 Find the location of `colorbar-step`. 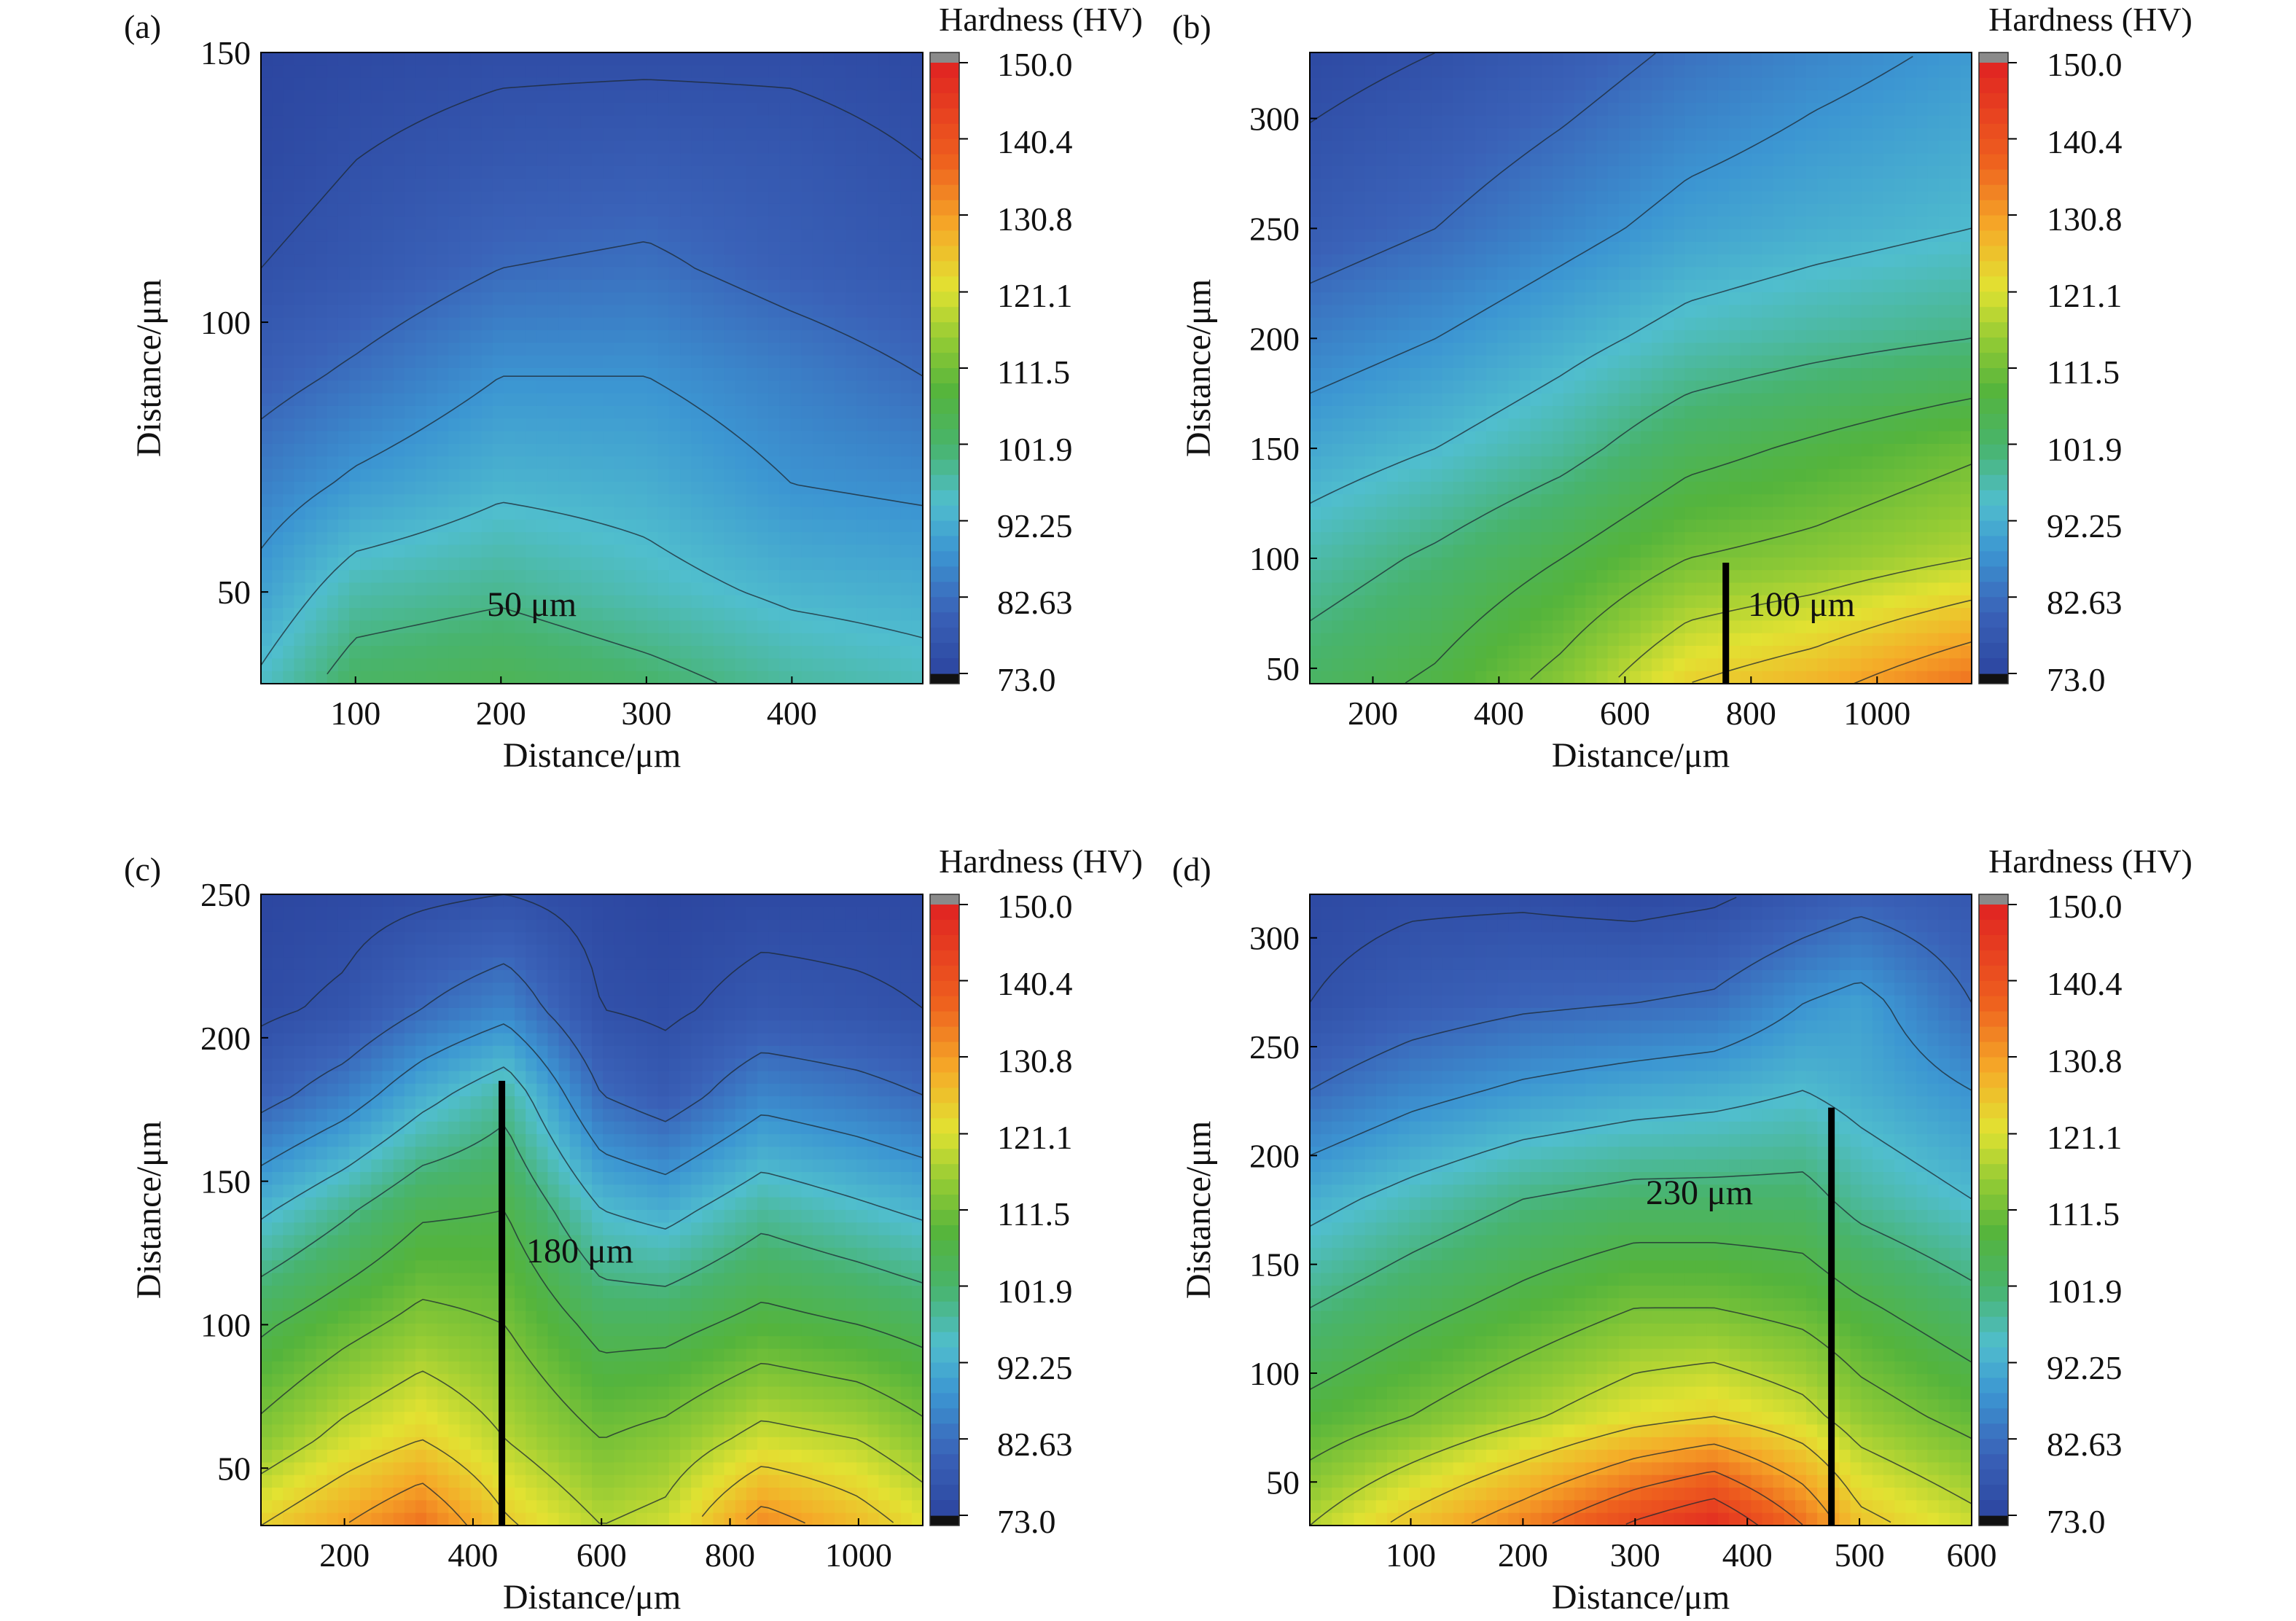

colorbar-step is located at coordinates (945, 498).